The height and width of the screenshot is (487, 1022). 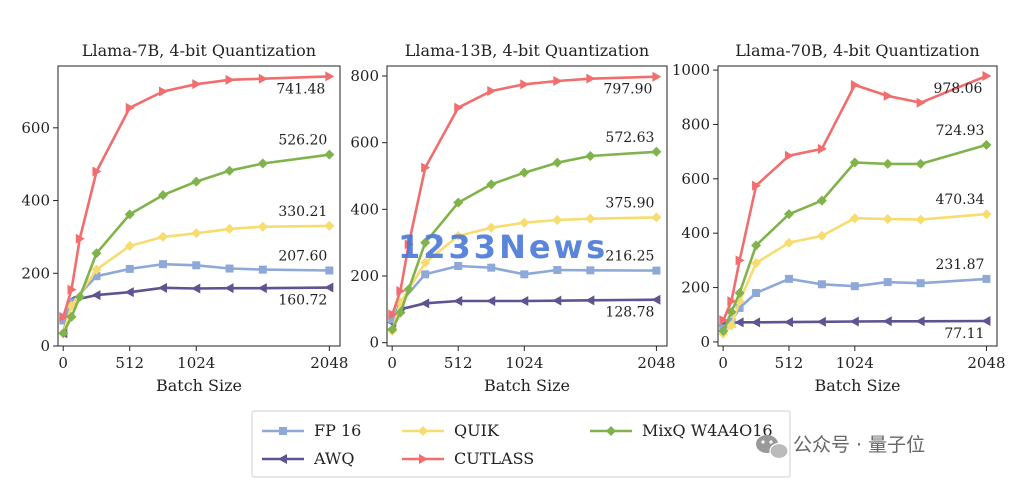 I want to click on series-awq, so click(x=196, y=310).